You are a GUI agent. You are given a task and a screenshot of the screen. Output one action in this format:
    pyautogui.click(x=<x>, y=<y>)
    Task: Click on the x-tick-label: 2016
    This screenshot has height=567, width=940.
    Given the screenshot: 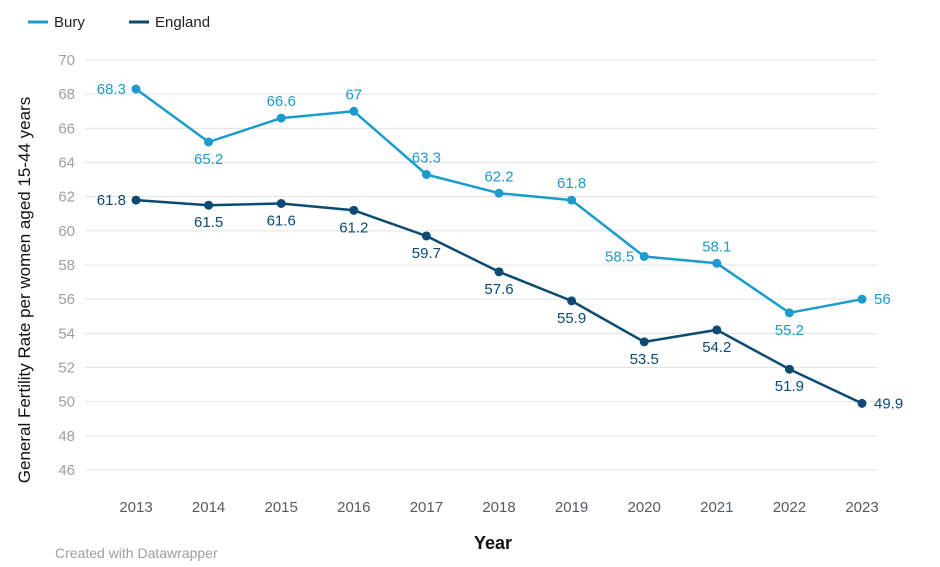 What is the action you would take?
    pyautogui.click(x=353, y=507)
    